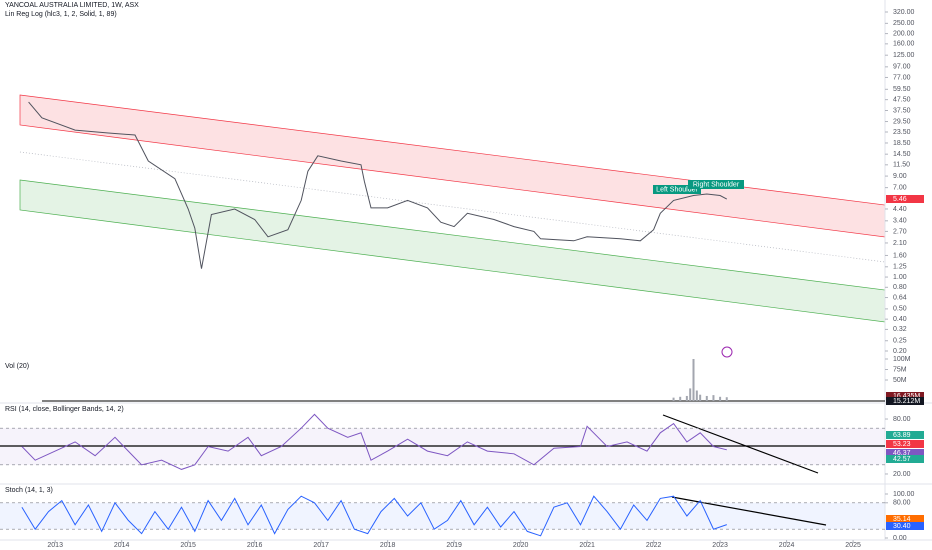  I want to click on x-tick-label: 2015, so click(188, 545).